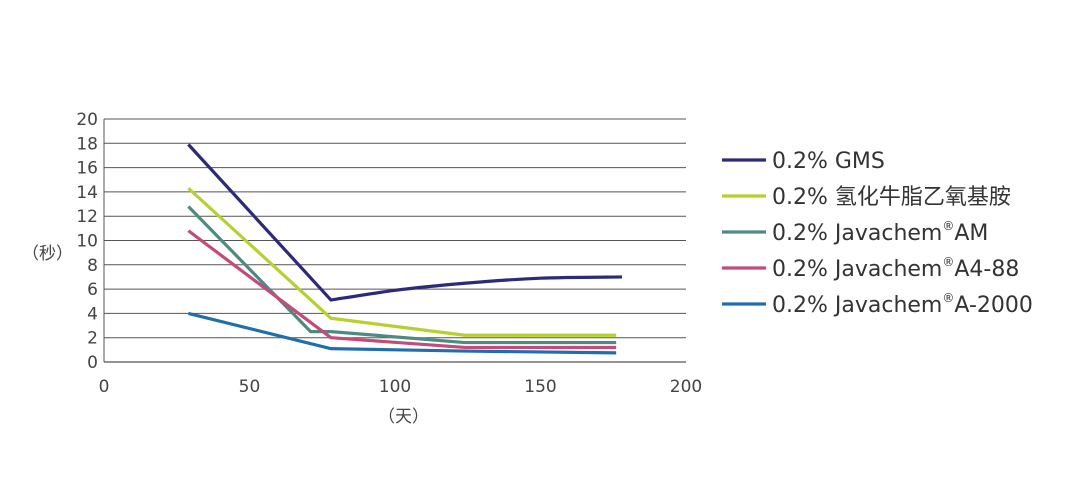 Image resolution: width=1080 pixels, height=491 pixels. Describe the element at coordinates (92, 314) in the screenshot. I see `y-tick-label: 4` at that location.